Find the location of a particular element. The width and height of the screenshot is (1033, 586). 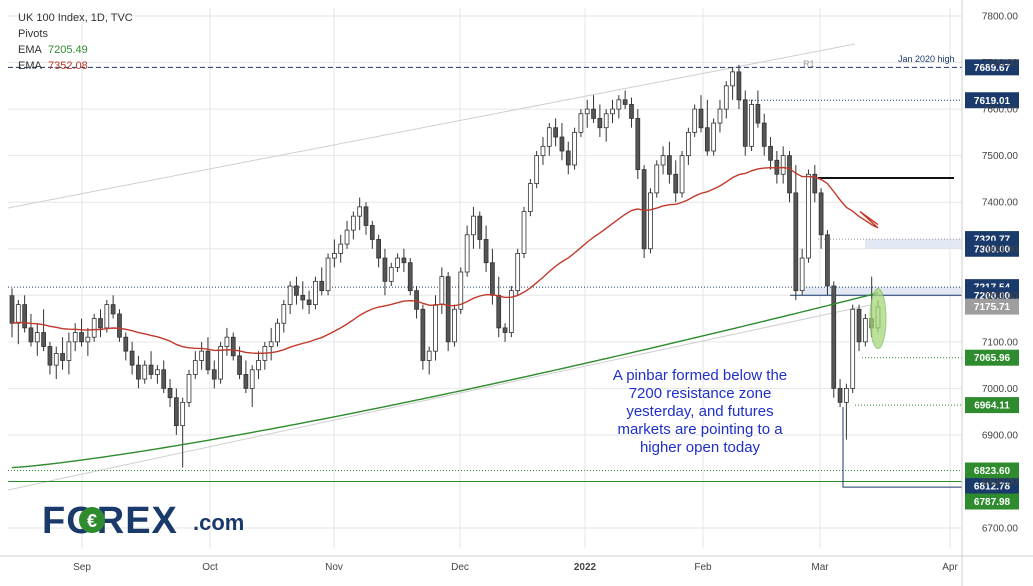

price-badge-label: 7200.00 is located at coordinates (992, 296).